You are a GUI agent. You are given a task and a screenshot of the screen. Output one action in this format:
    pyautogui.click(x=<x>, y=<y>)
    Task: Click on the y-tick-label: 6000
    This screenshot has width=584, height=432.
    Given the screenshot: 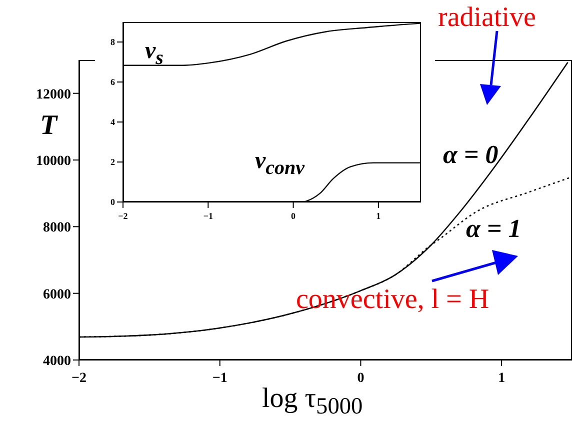 What is the action you would take?
    pyautogui.click(x=57, y=294)
    